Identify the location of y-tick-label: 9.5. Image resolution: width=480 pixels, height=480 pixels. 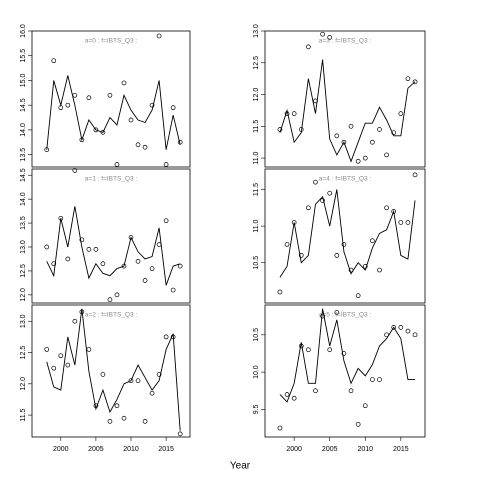
(256, 409).